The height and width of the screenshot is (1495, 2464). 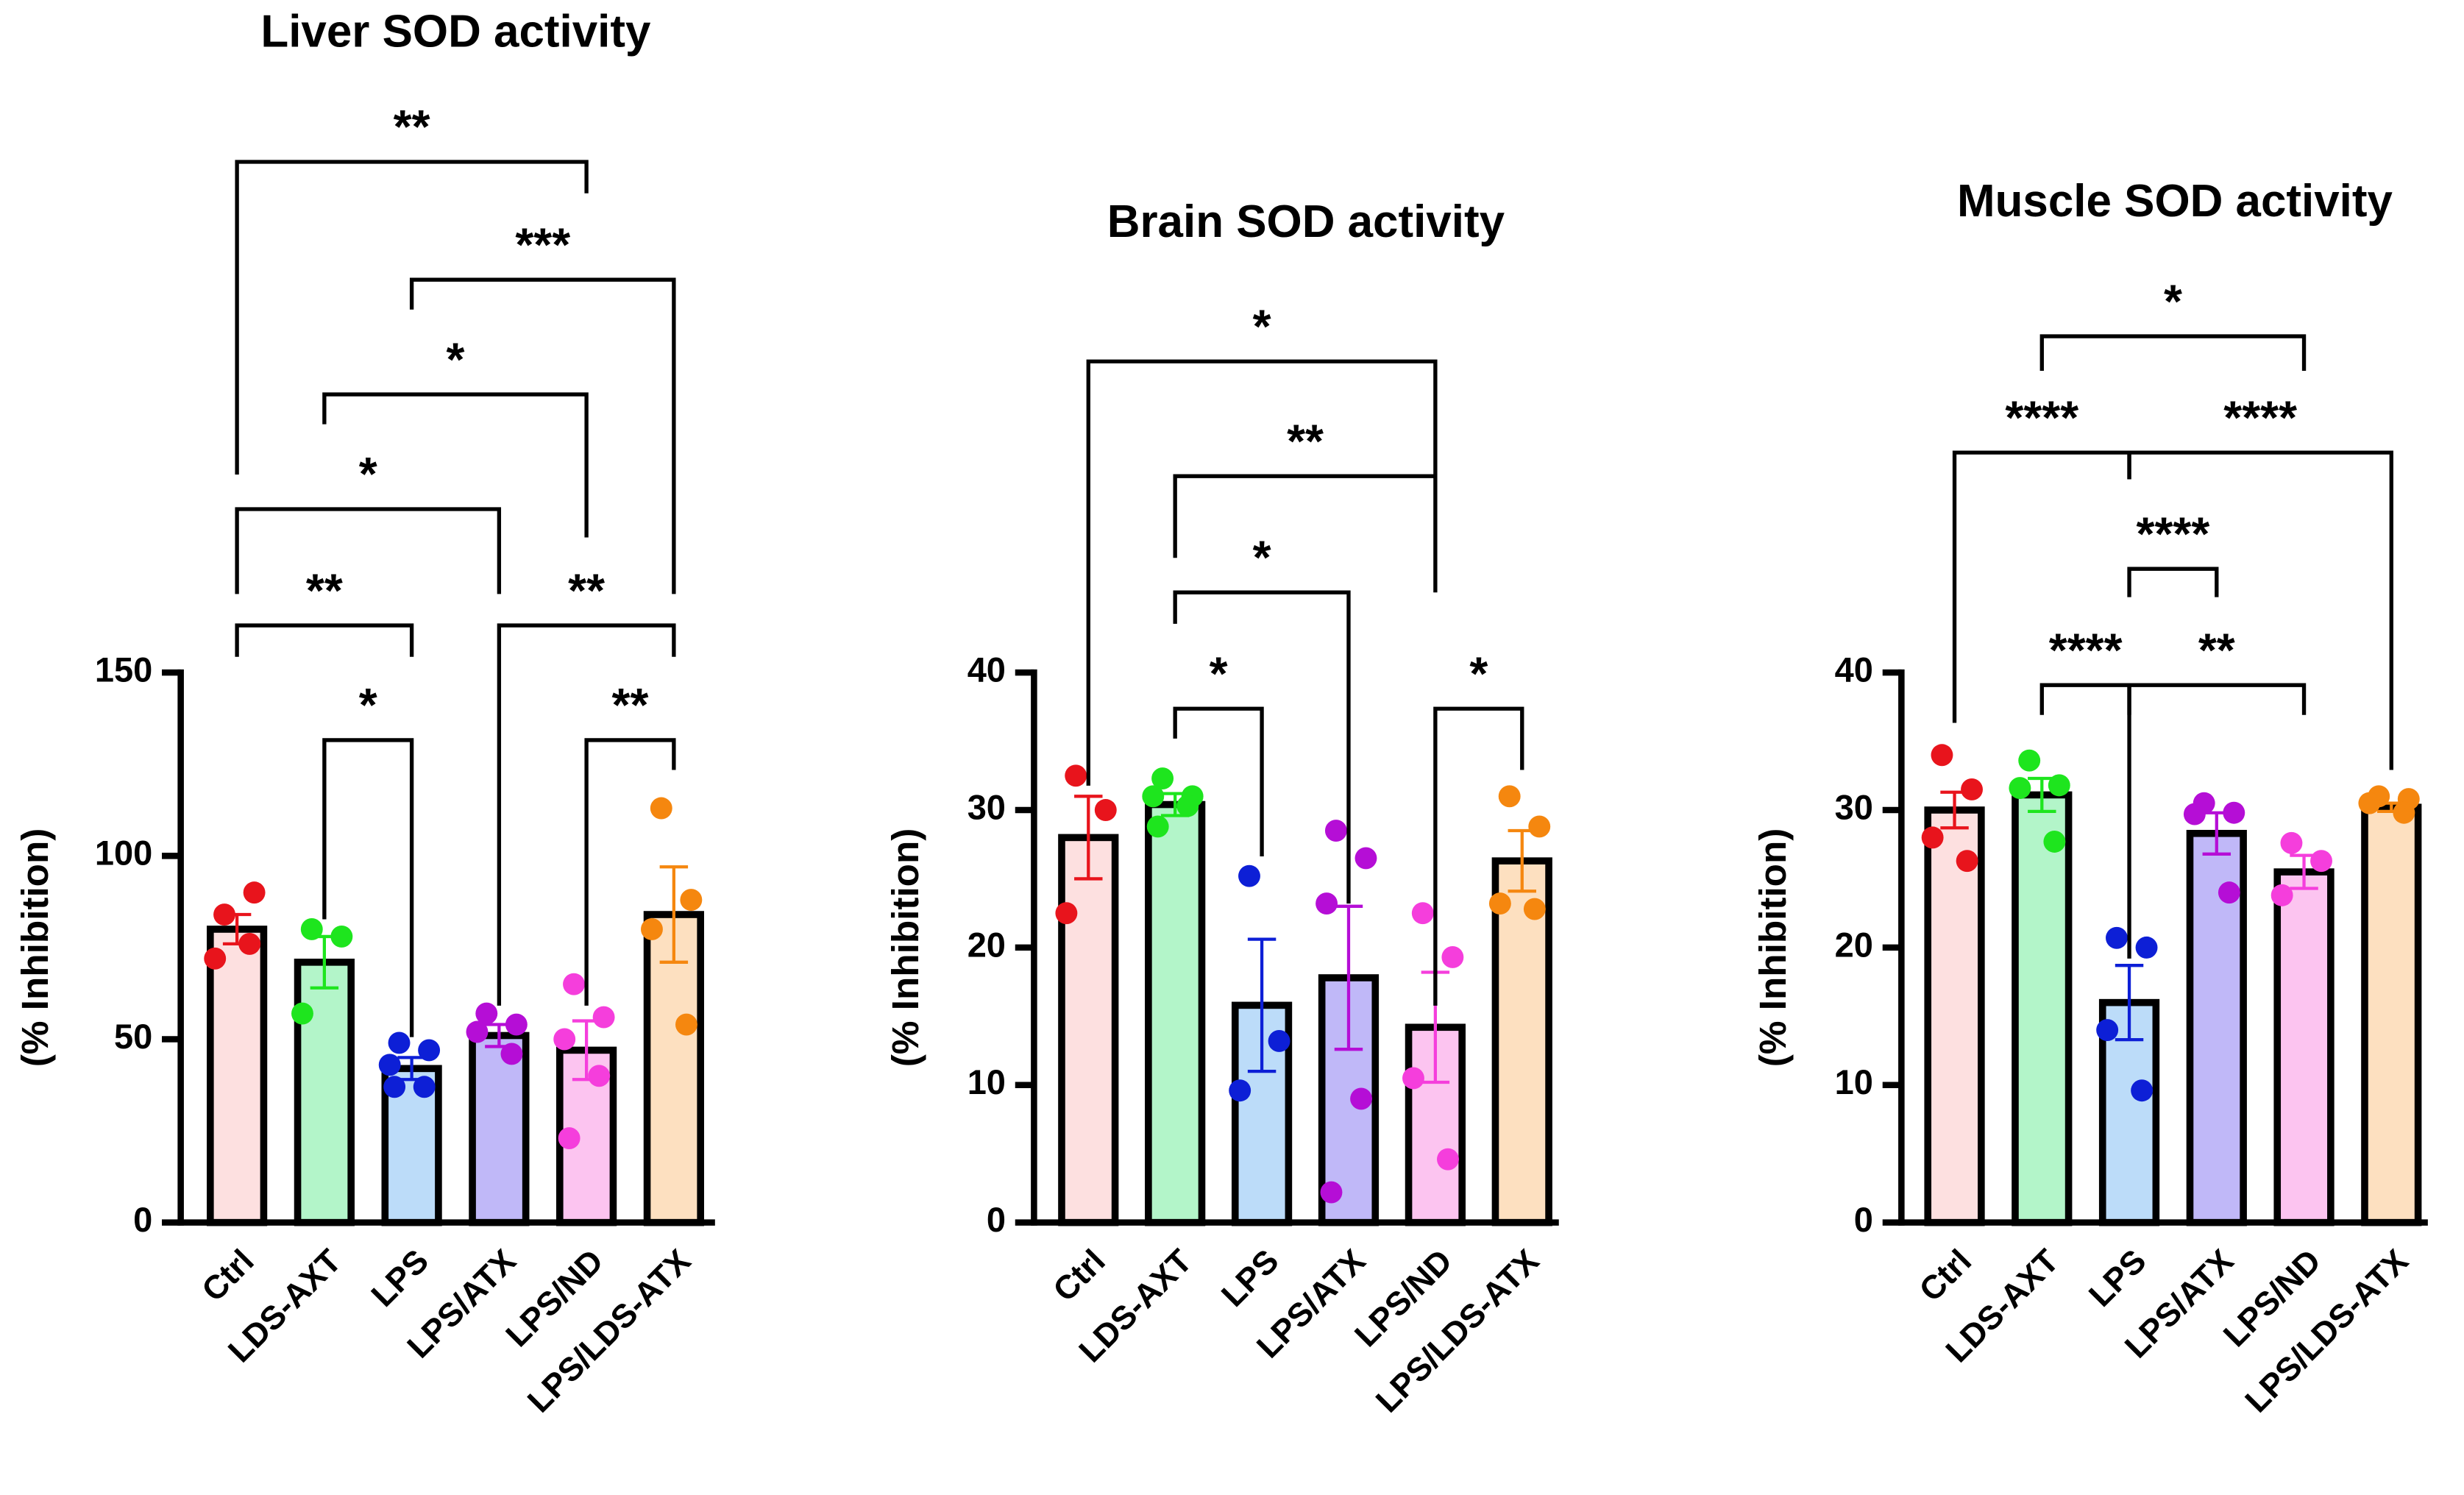 I want to click on chart-title: Brain SOD activity, so click(x=1306, y=222).